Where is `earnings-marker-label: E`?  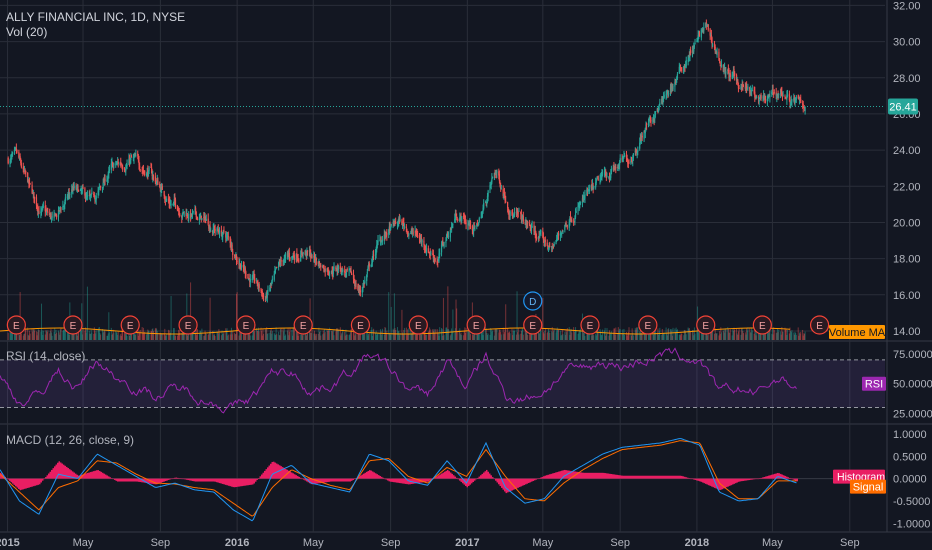
earnings-marker-label: E is located at coordinates (476, 326).